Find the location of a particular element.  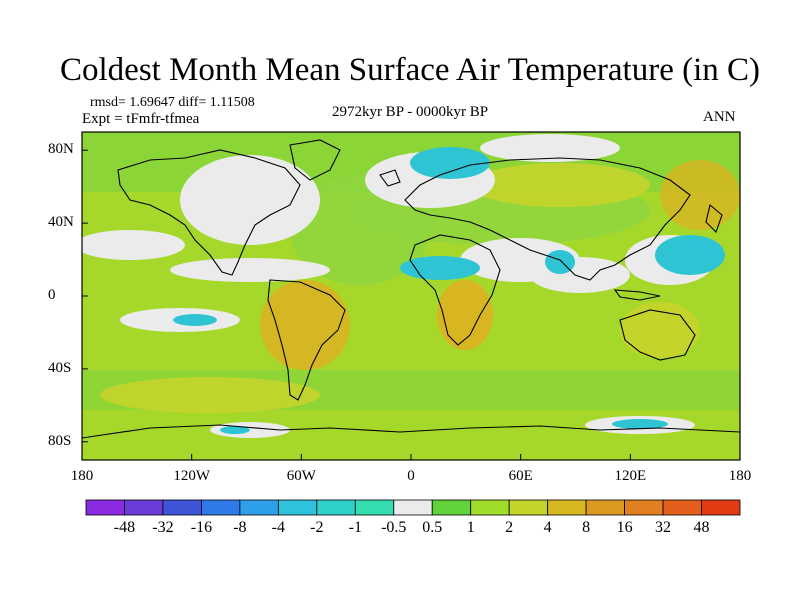

colorbar-label: -1 is located at coordinates (355, 527).